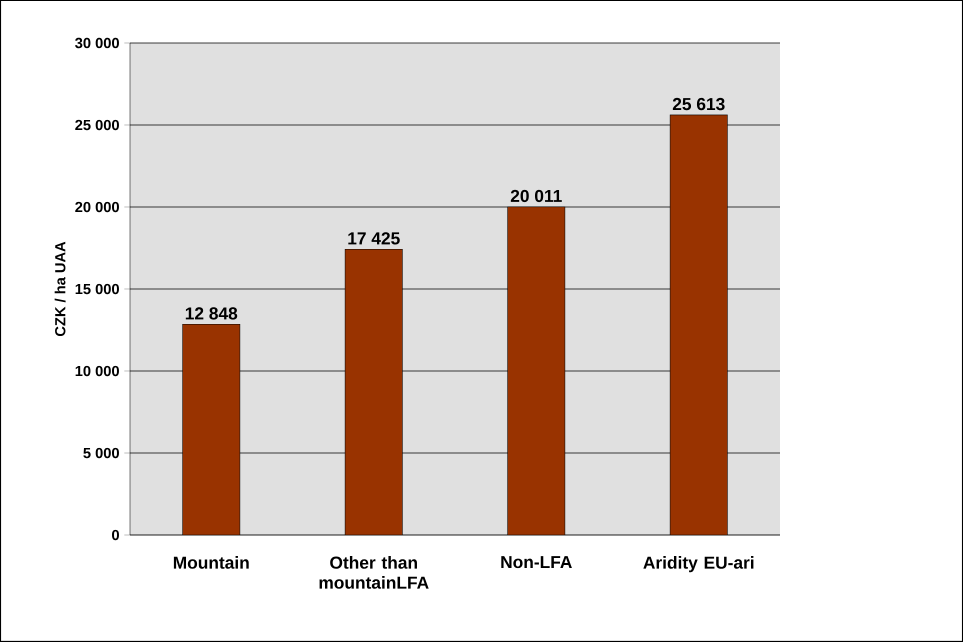 This screenshot has height=642, width=963. Describe the element at coordinates (97, 125) in the screenshot. I see `y-tick-label: 25 000` at that location.